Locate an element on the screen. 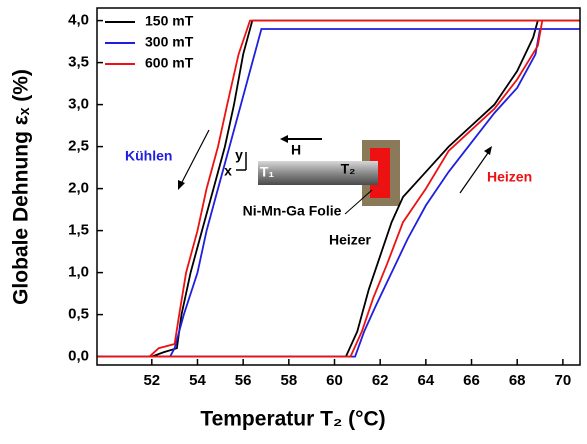 This screenshot has width=587, height=444. x-tick-label: 56 is located at coordinates (243, 380).